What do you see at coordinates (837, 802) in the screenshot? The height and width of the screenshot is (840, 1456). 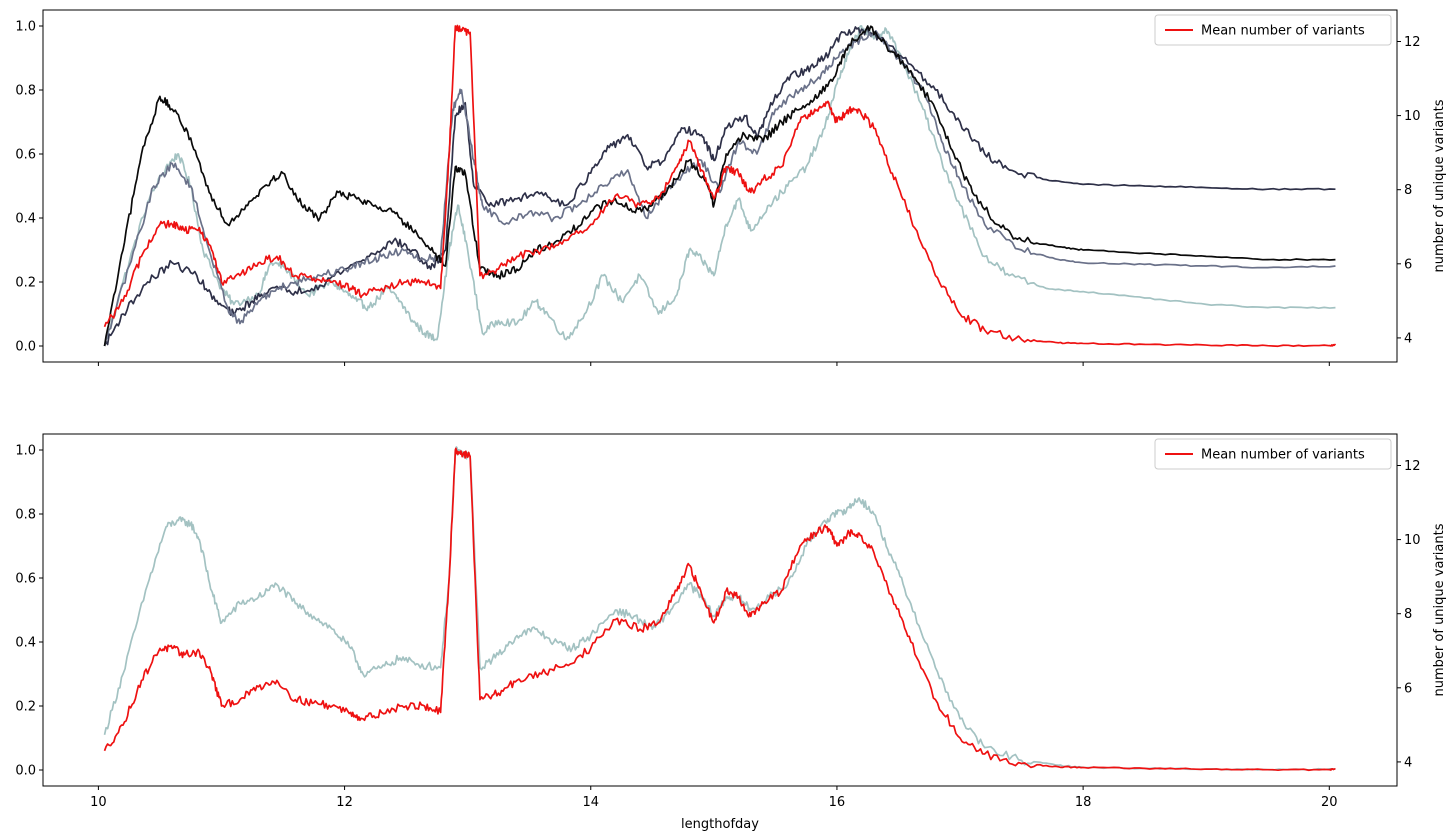 I see `x-tick-label: 16` at bounding box center [837, 802].